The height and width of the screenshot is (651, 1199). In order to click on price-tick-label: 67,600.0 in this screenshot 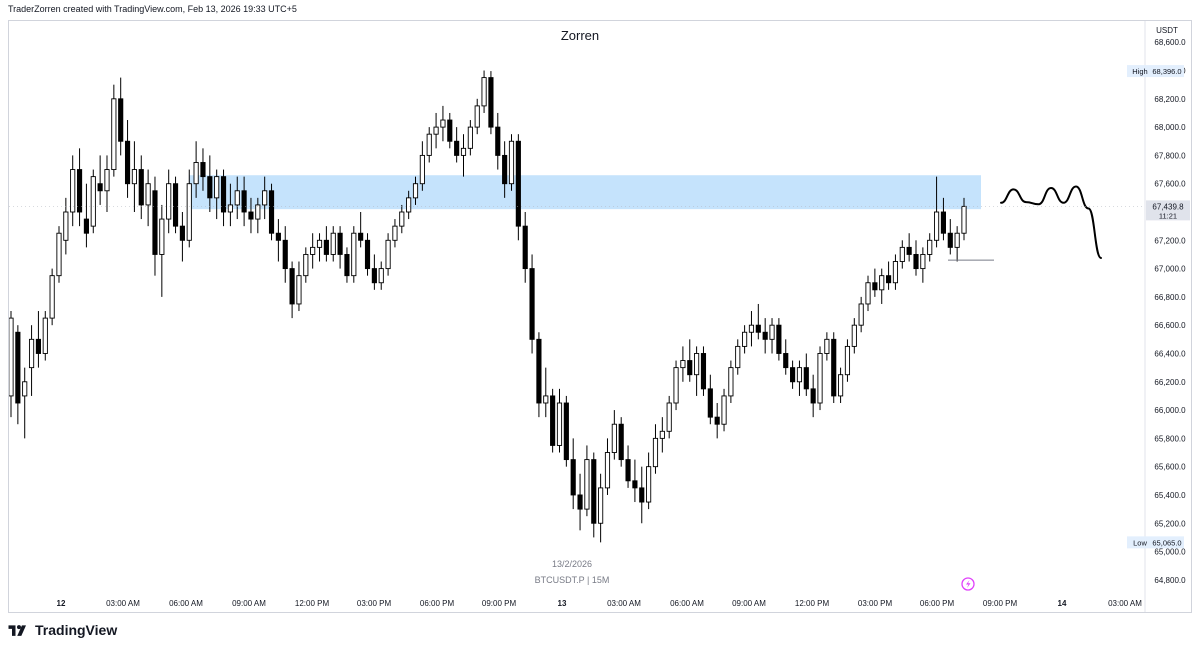, I will do `click(1170, 184)`.